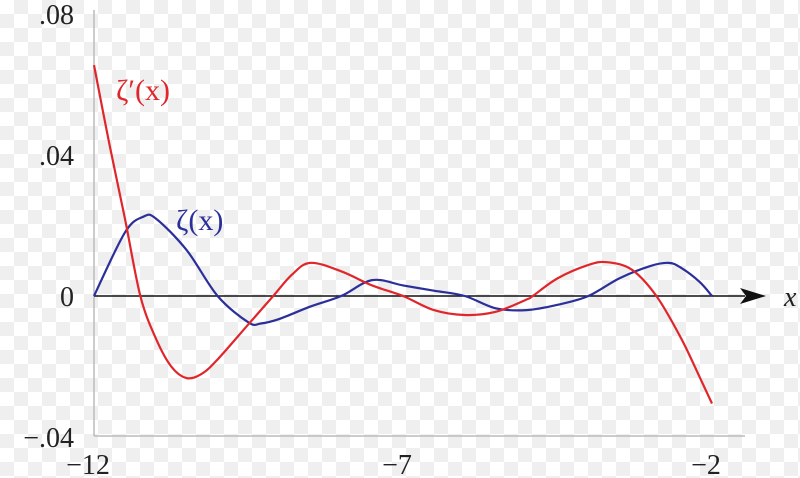  What do you see at coordinates (706, 464) in the screenshot?
I see `x-tick-label: −2` at bounding box center [706, 464].